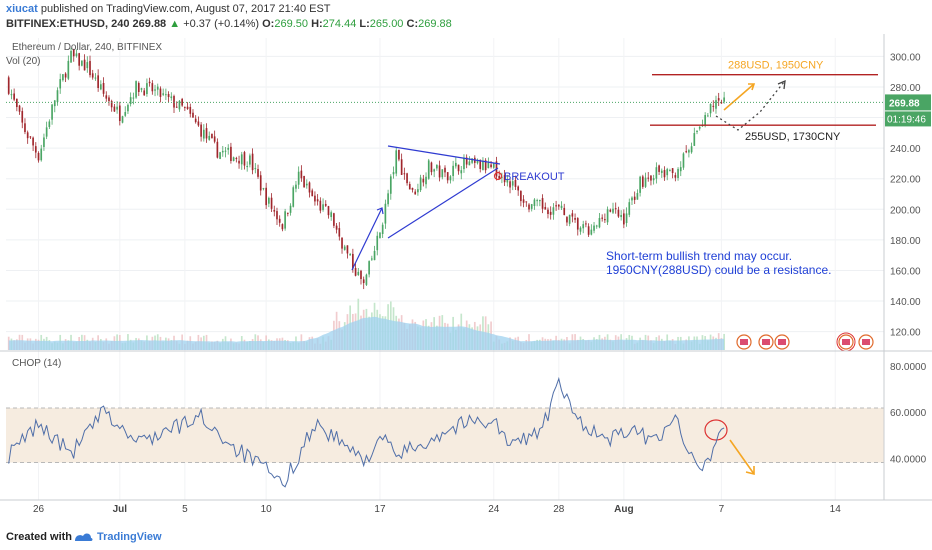  What do you see at coordinates (129, 537) in the screenshot?
I see `tradingview-brand-link: TradingView` at bounding box center [129, 537].